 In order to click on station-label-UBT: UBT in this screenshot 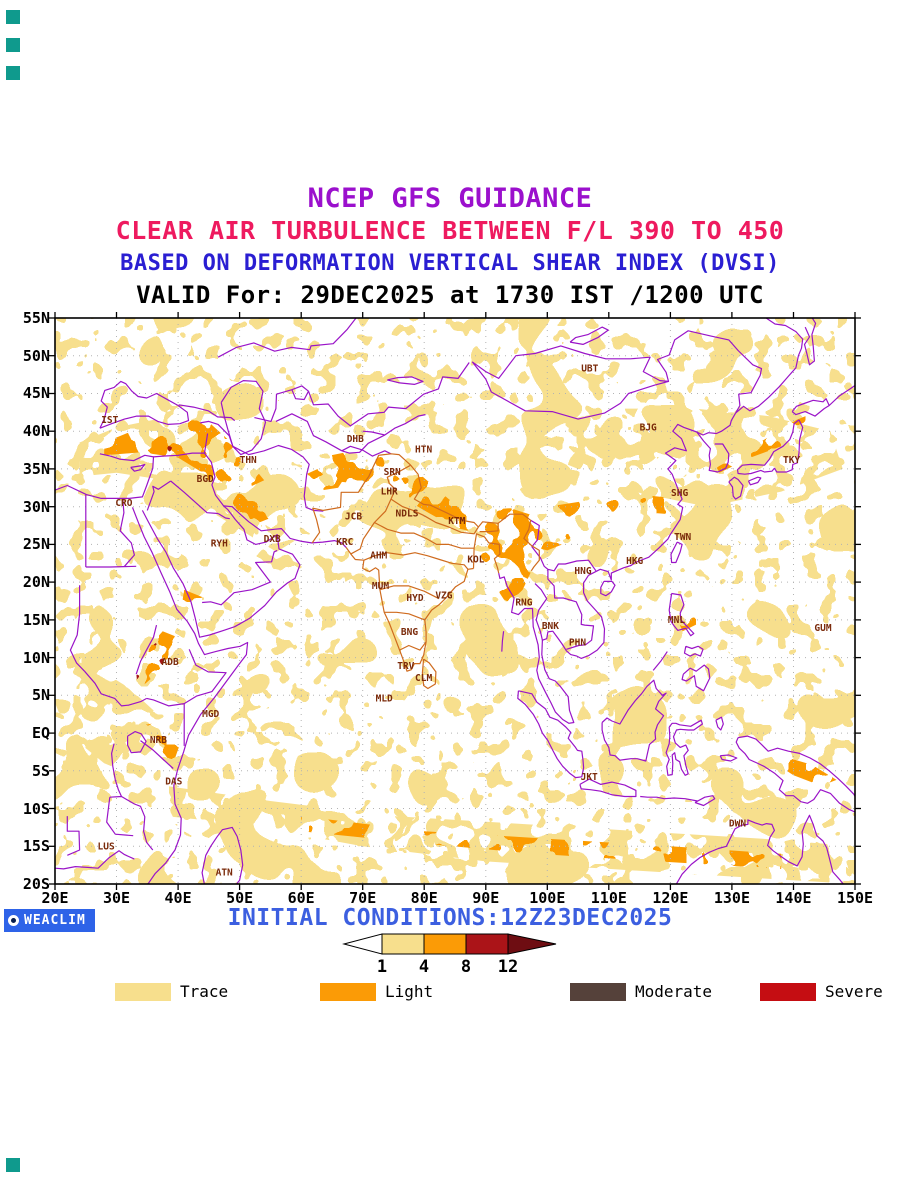, I will do `click(589, 369)`.